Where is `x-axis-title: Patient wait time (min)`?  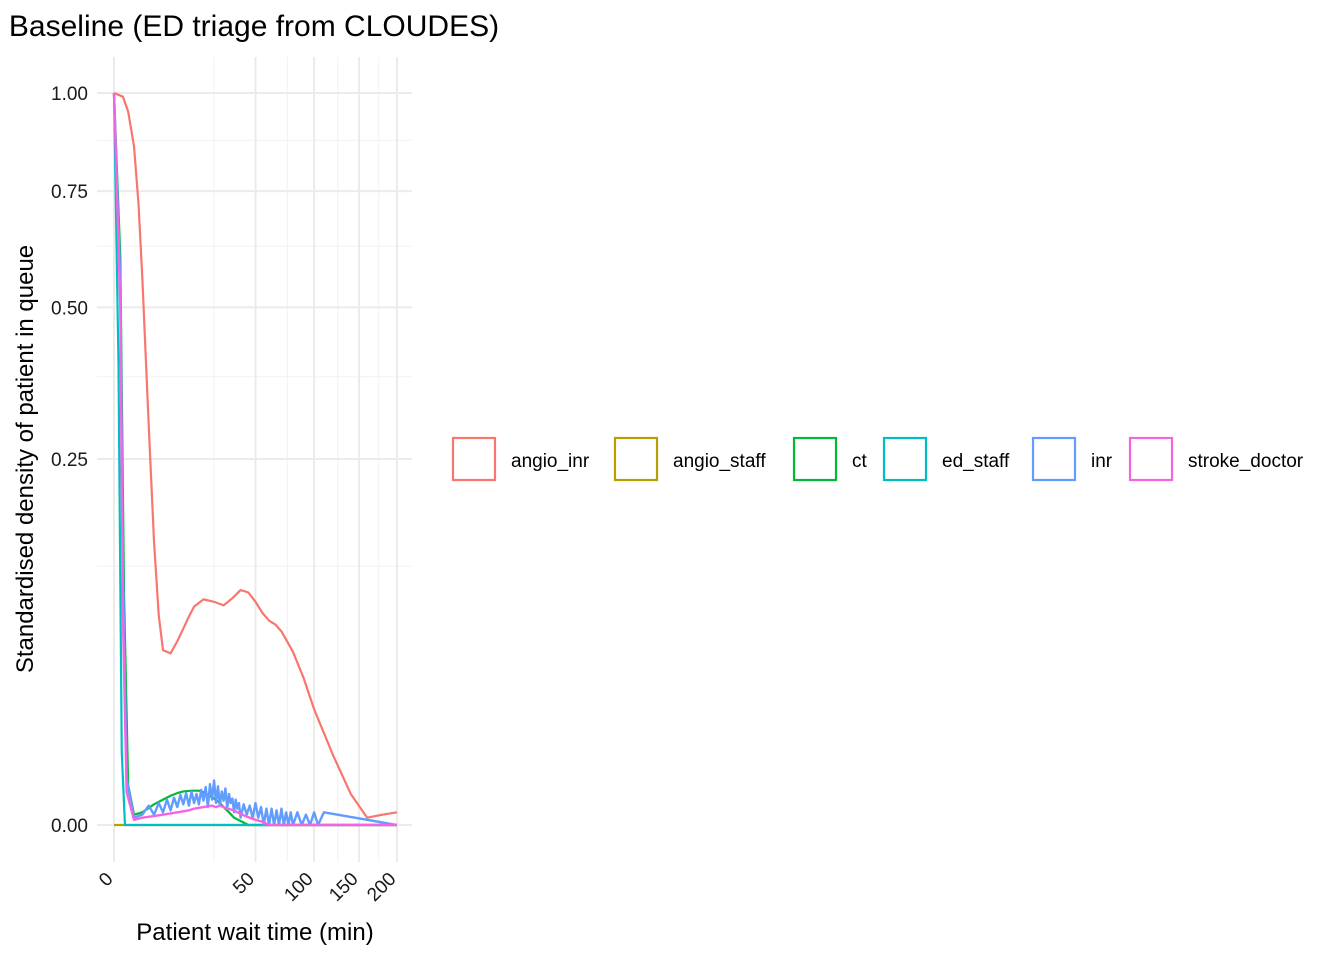 x-axis-title: Patient wait time (min) is located at coordinates (254, 932).